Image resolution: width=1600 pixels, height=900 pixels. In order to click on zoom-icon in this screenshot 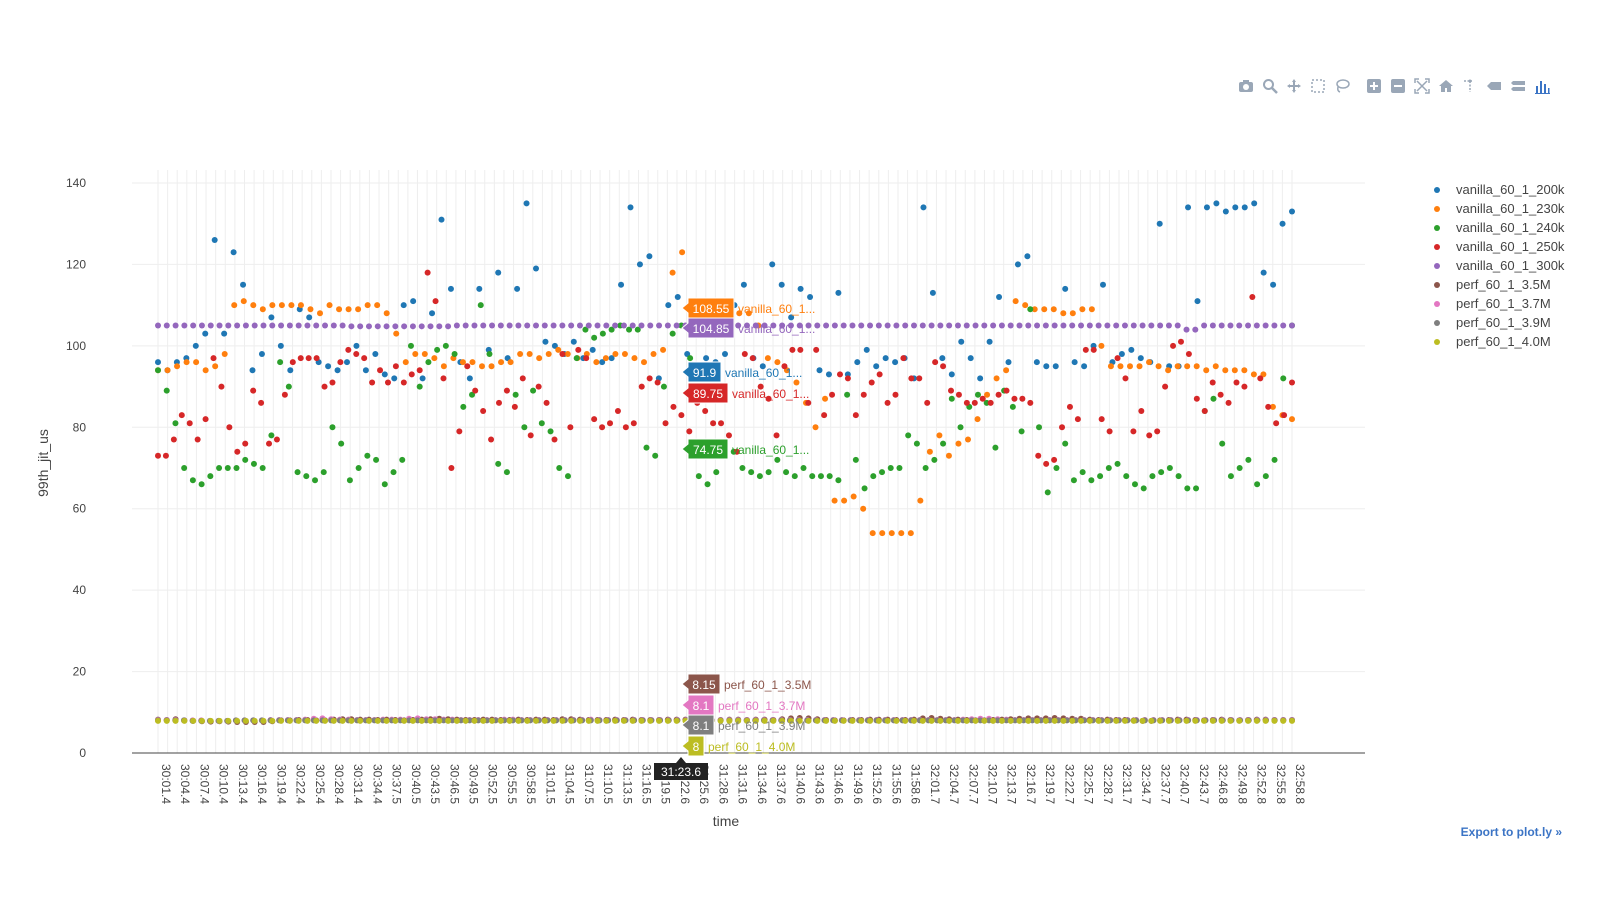, I will do `click(1270, 86)`.